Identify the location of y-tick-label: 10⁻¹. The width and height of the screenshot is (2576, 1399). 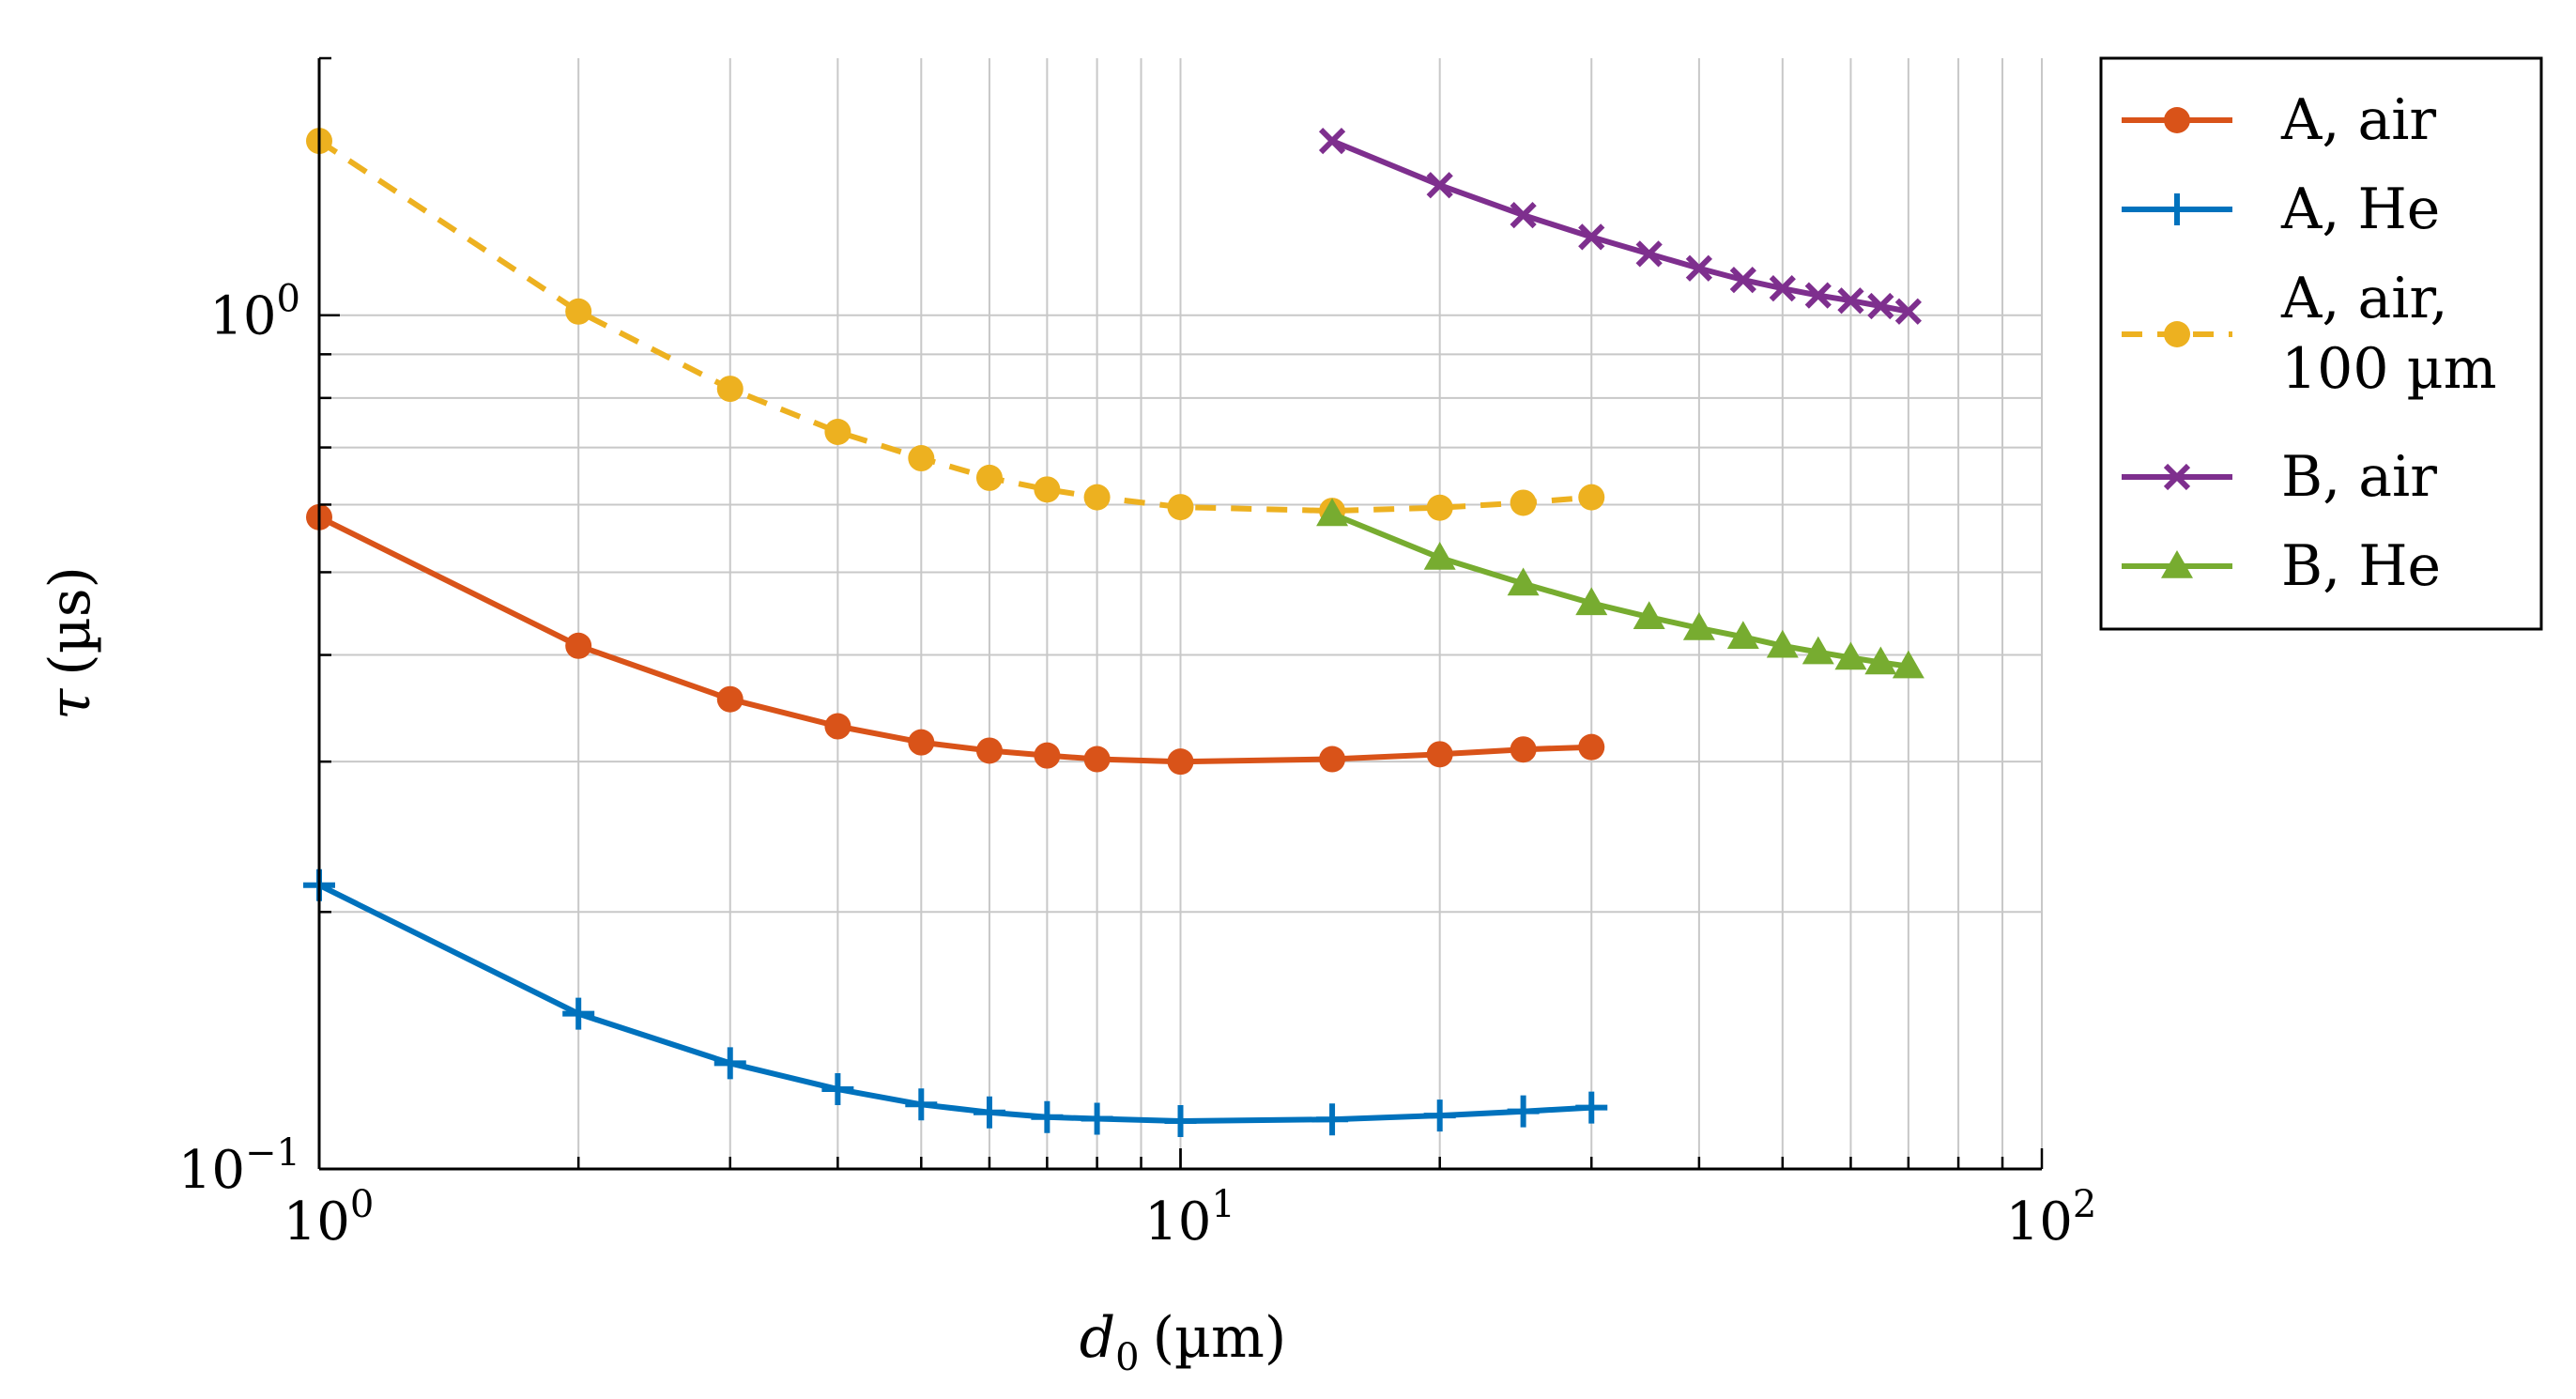
(239, 1166).